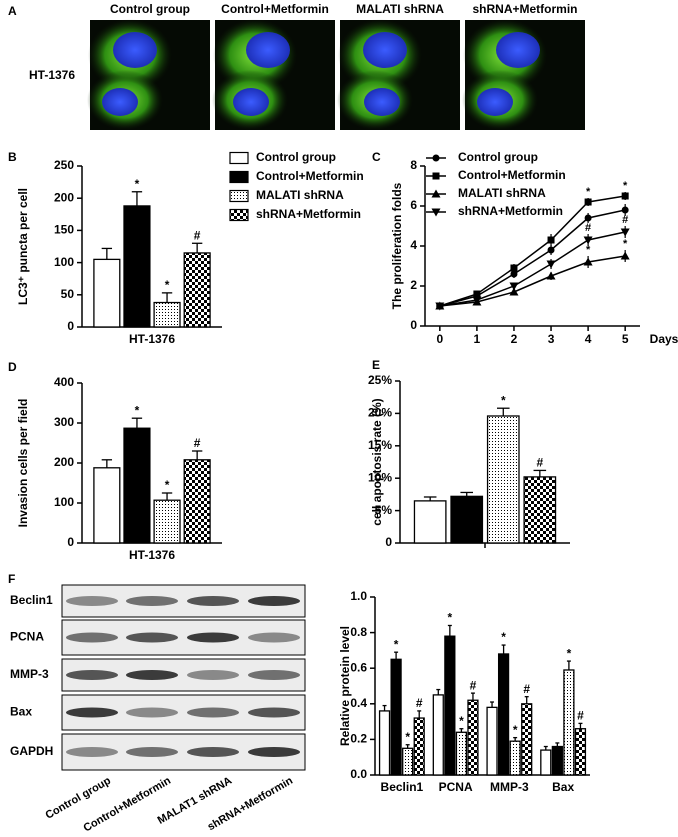  Describe the element at coordinates (588, 339) in the screenshot. I see `x-tick-label: 4` at that location.